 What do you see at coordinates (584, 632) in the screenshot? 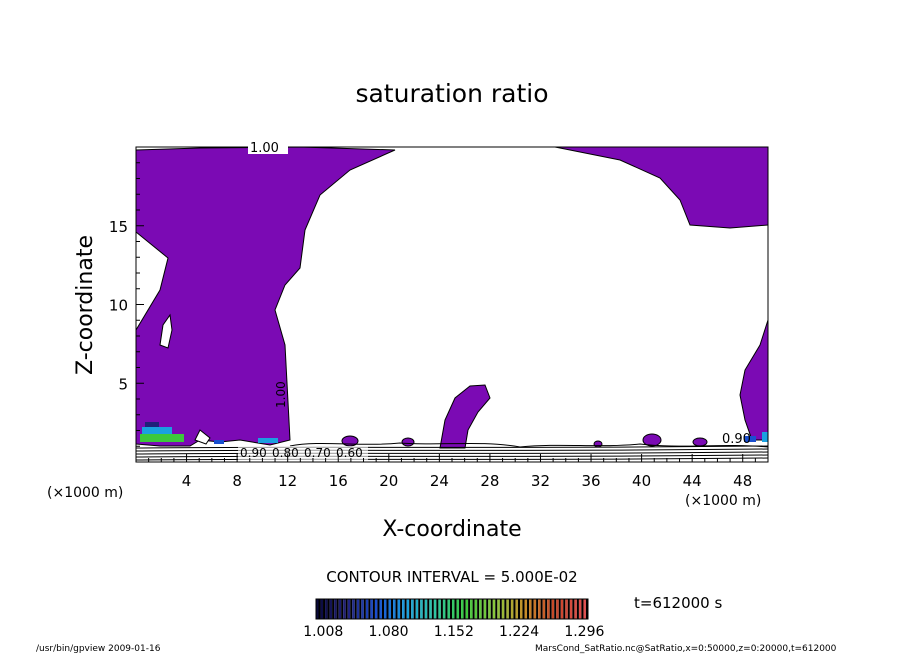
I see `colorbar-tick-label: 1.296` at bounding box center [584, 632].